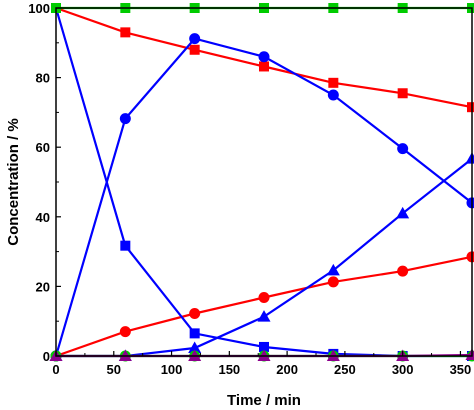 Image resolution: width=474 pixels, height=410 pixels. Describe the element at coordinates (229, 369) in the screenshot. I see `x-tick-label: 150` at that location.